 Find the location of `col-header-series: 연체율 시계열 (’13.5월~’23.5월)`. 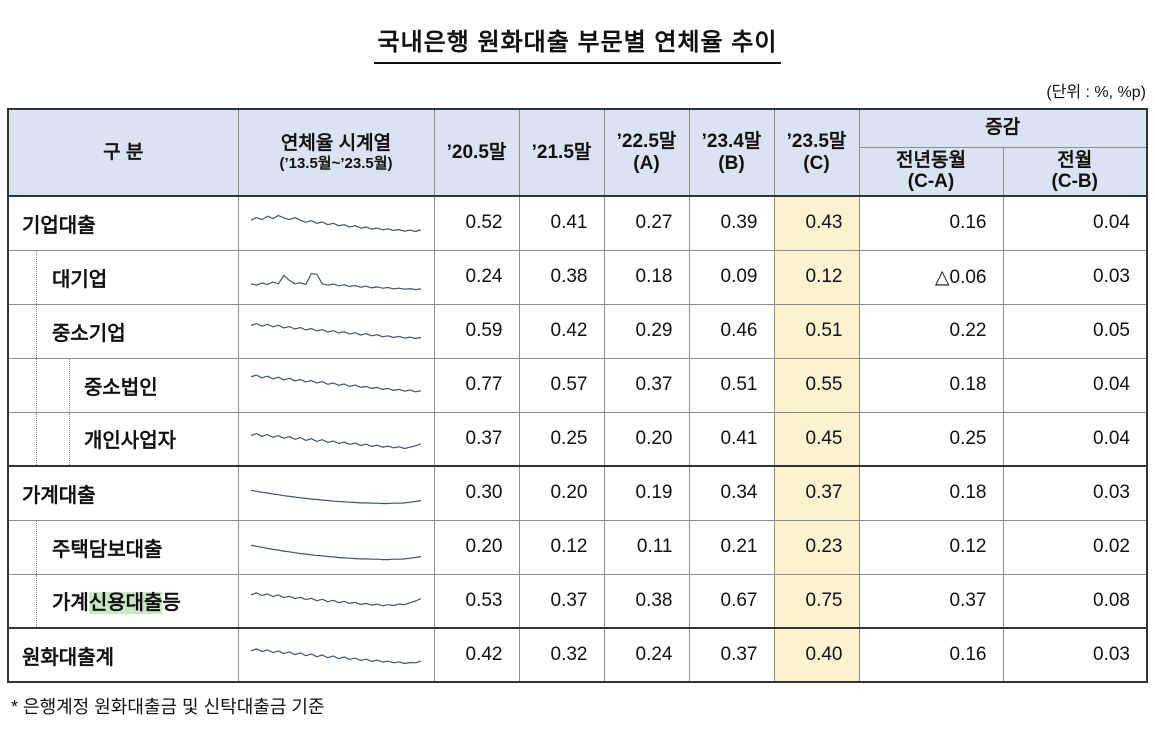

col-header-series: 연체율 시계열 (’13.5월~’23.5월) is located at coordinates (336, 152).